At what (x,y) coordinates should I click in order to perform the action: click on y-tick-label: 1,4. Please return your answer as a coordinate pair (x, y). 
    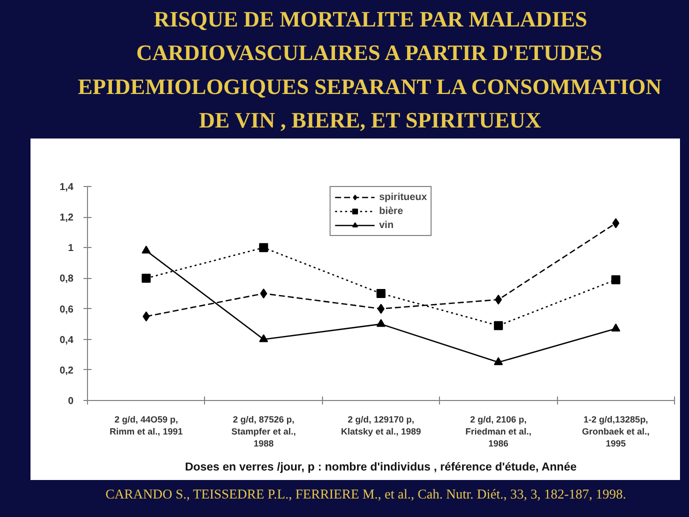
    Looking at the image, I should click on (67, 187).